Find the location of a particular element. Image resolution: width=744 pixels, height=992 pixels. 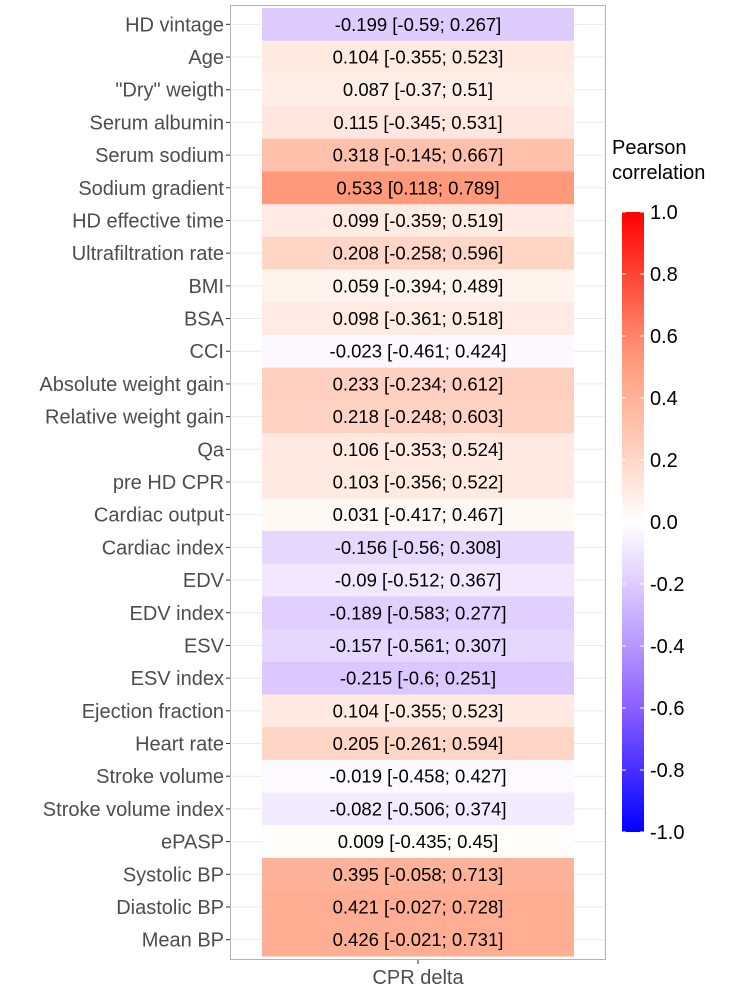

tile-label: 0.099 [-0.359; 0.519] is located at coordinates (418, 220).